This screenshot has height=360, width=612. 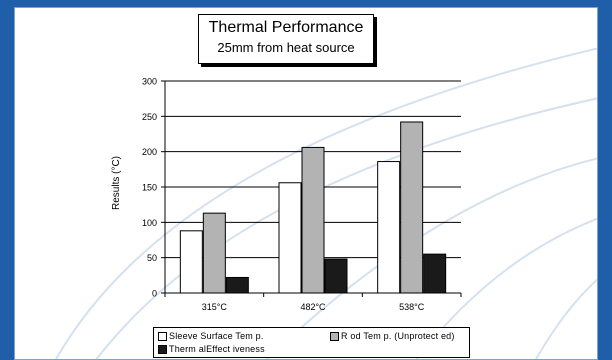 I want to click on legend-swatch-sleeve, so click(x=162, y=336).